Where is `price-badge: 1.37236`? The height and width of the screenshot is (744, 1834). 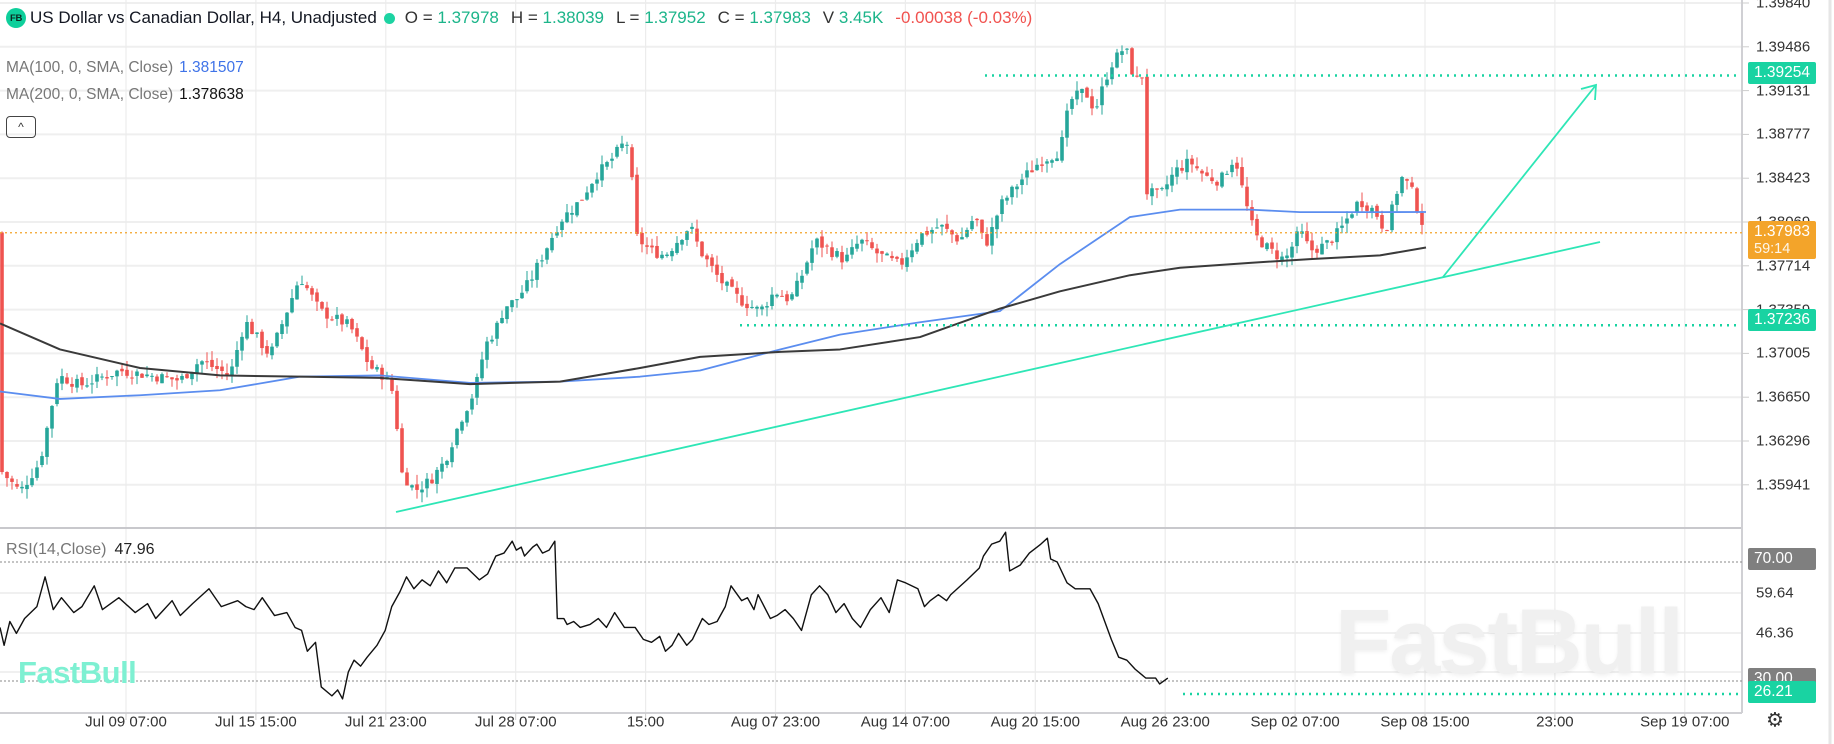 price-badge: 1.37236 is located at coordinates (1782, 320).